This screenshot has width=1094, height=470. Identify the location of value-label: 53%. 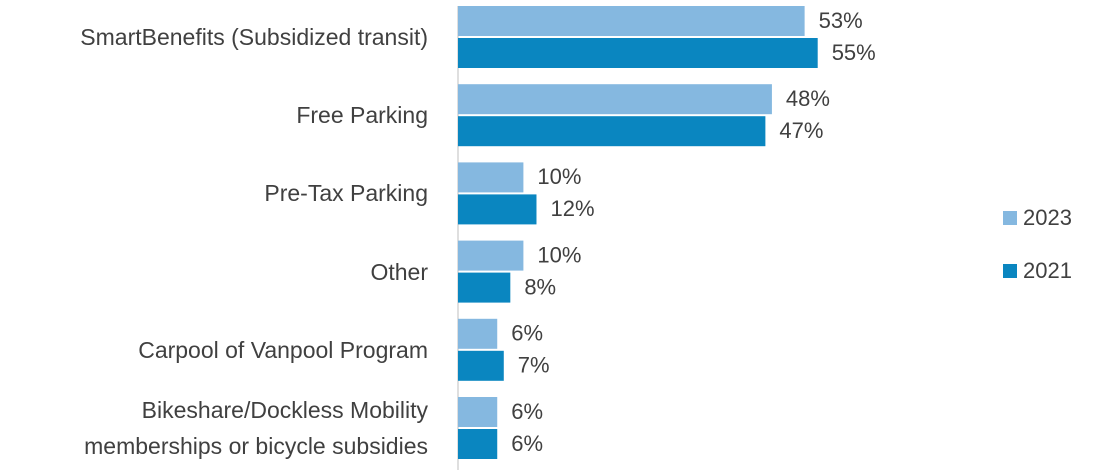
(841, 20).